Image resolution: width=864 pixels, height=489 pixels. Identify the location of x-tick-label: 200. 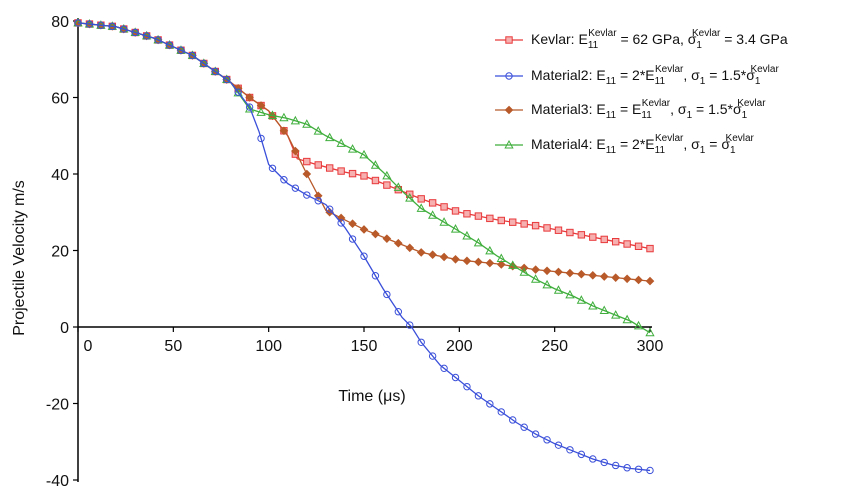
(459, 346).